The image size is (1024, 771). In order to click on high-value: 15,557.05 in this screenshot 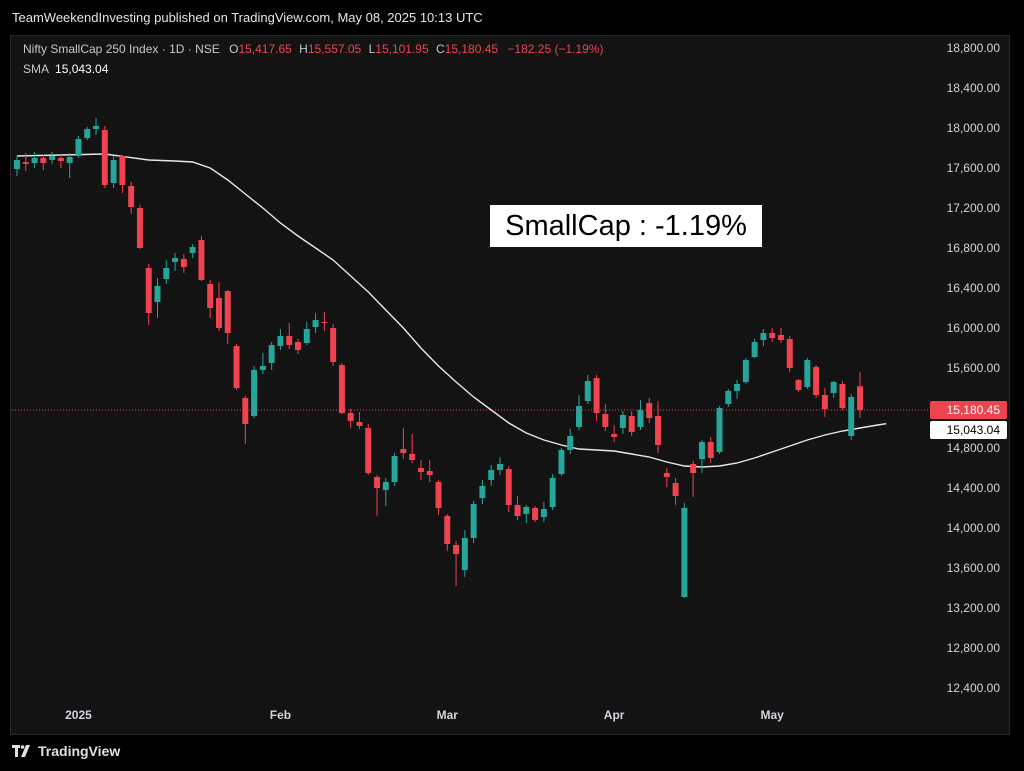, I will do `click(334, 49)`.